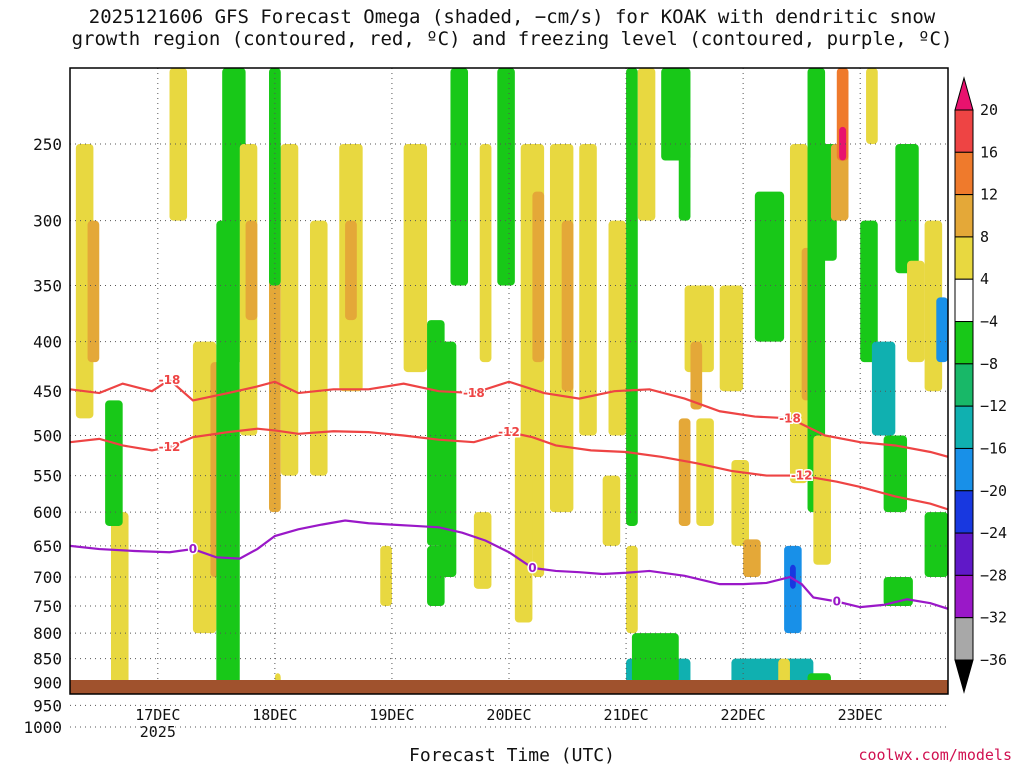  What do you see at coordinates (512, 755) in the screenshot?
I see `x-axis-label: Forecast Time (UTC)` at bounding box center [512, 755].